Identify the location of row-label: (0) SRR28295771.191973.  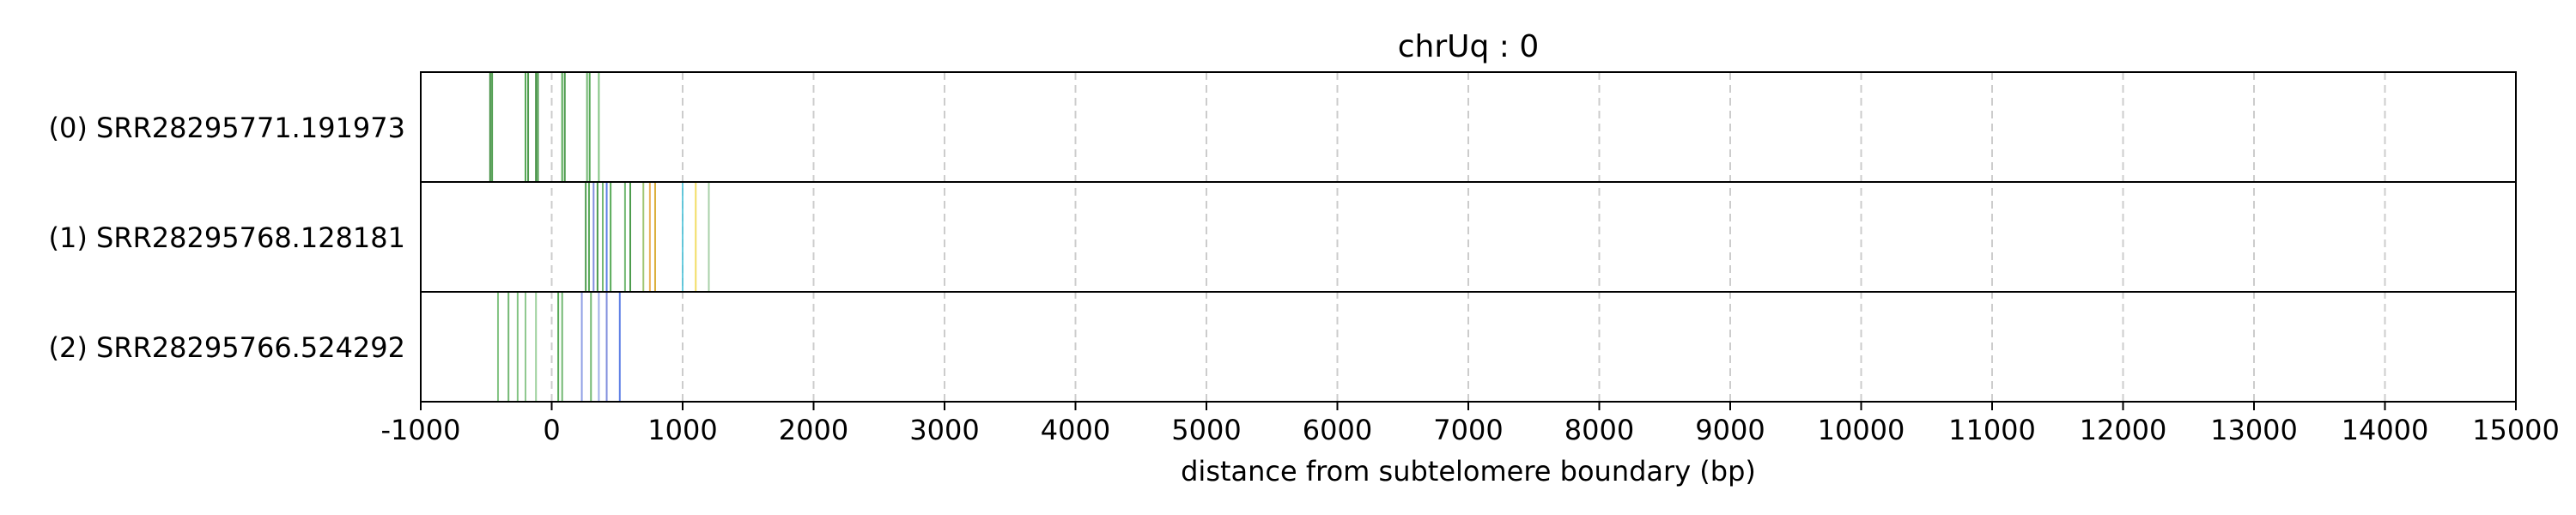
(227, 128).